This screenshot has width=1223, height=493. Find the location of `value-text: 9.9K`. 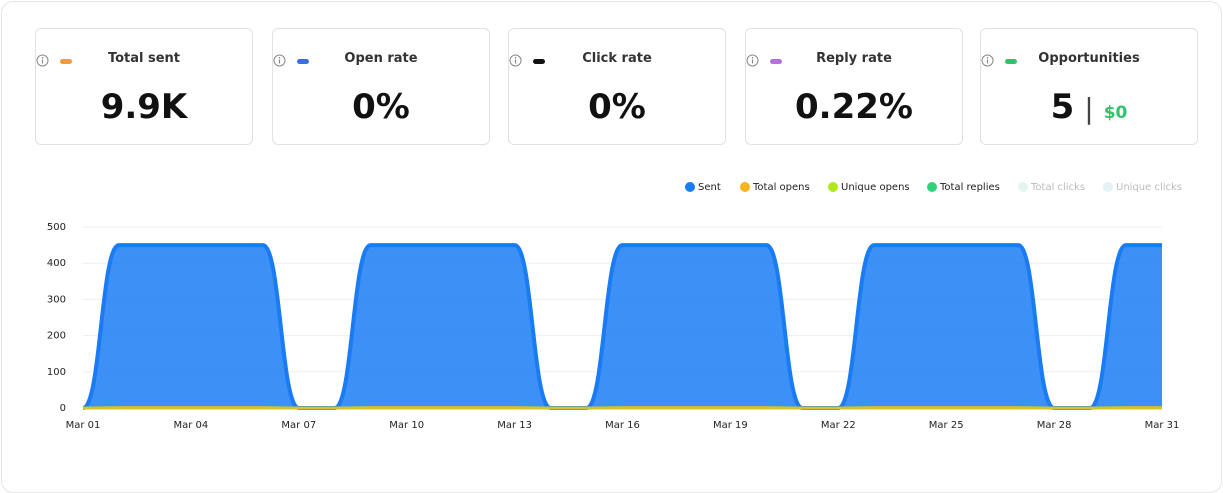

value-text: 9.9K is located at coordinates (144, 107).